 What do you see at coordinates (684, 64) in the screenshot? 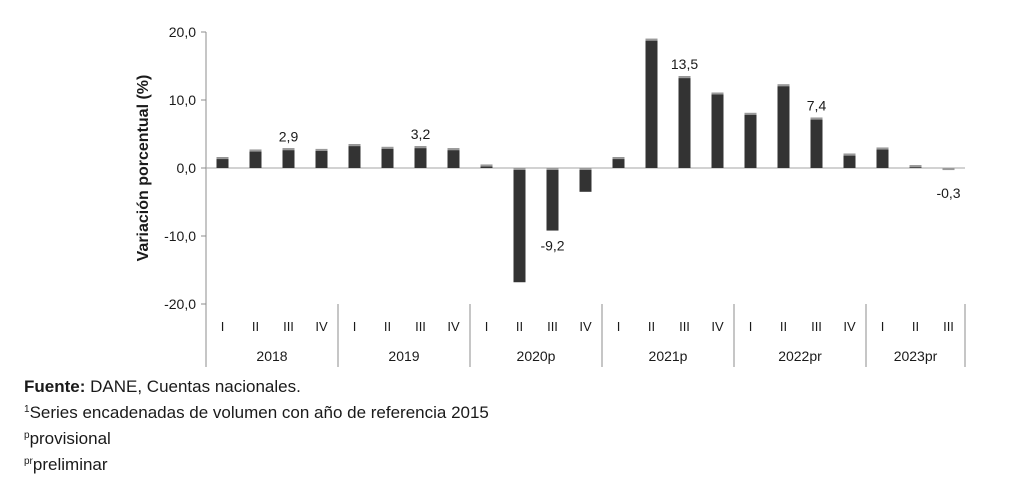
I see `data-label: 13,5` at bounding box center [684, 64].